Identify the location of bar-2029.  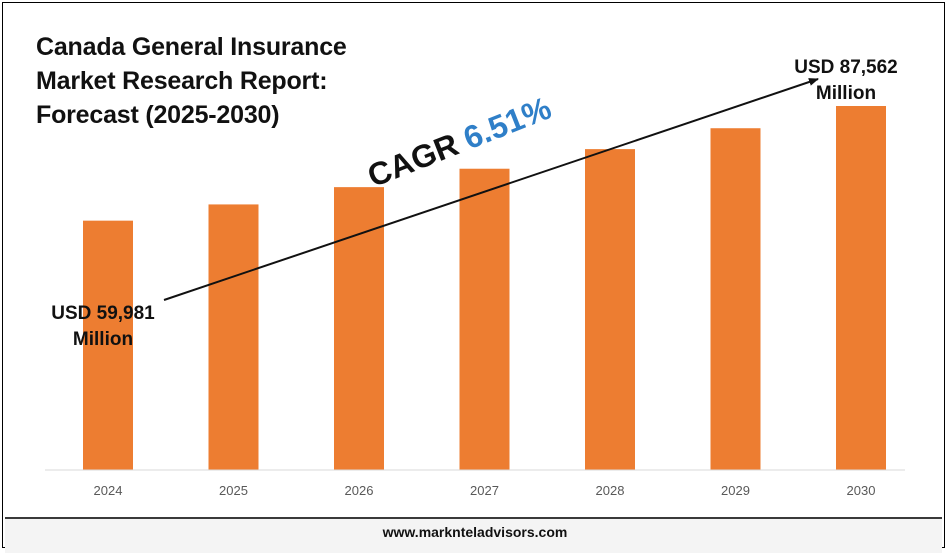
(735, 299).